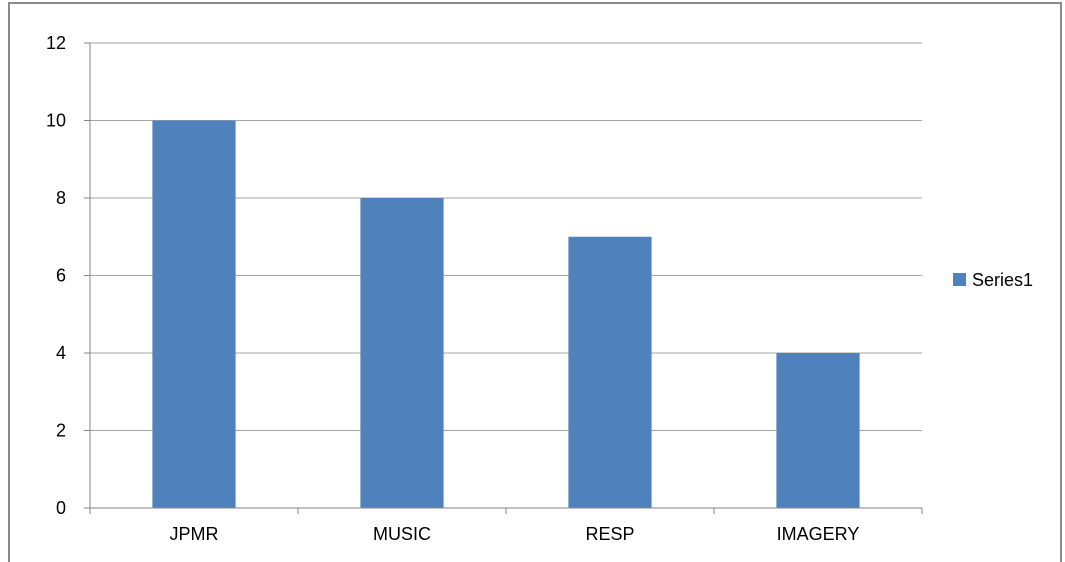 The width and height of the screenshot is (1065, 562). What do you see at coordinates (515, 533) in the screenshot?
I see `x-tick-labels: JPMR MUSIC RESP IMAGERY` at bounding box center [515, 533].